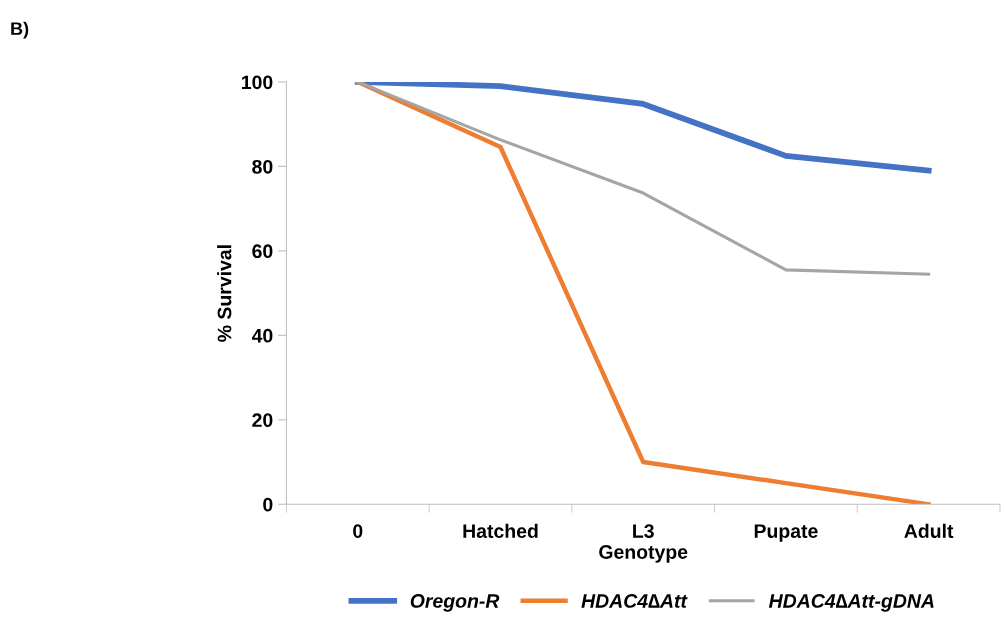  I want to click on y-axis-title: % Survival, so click(224, 293).